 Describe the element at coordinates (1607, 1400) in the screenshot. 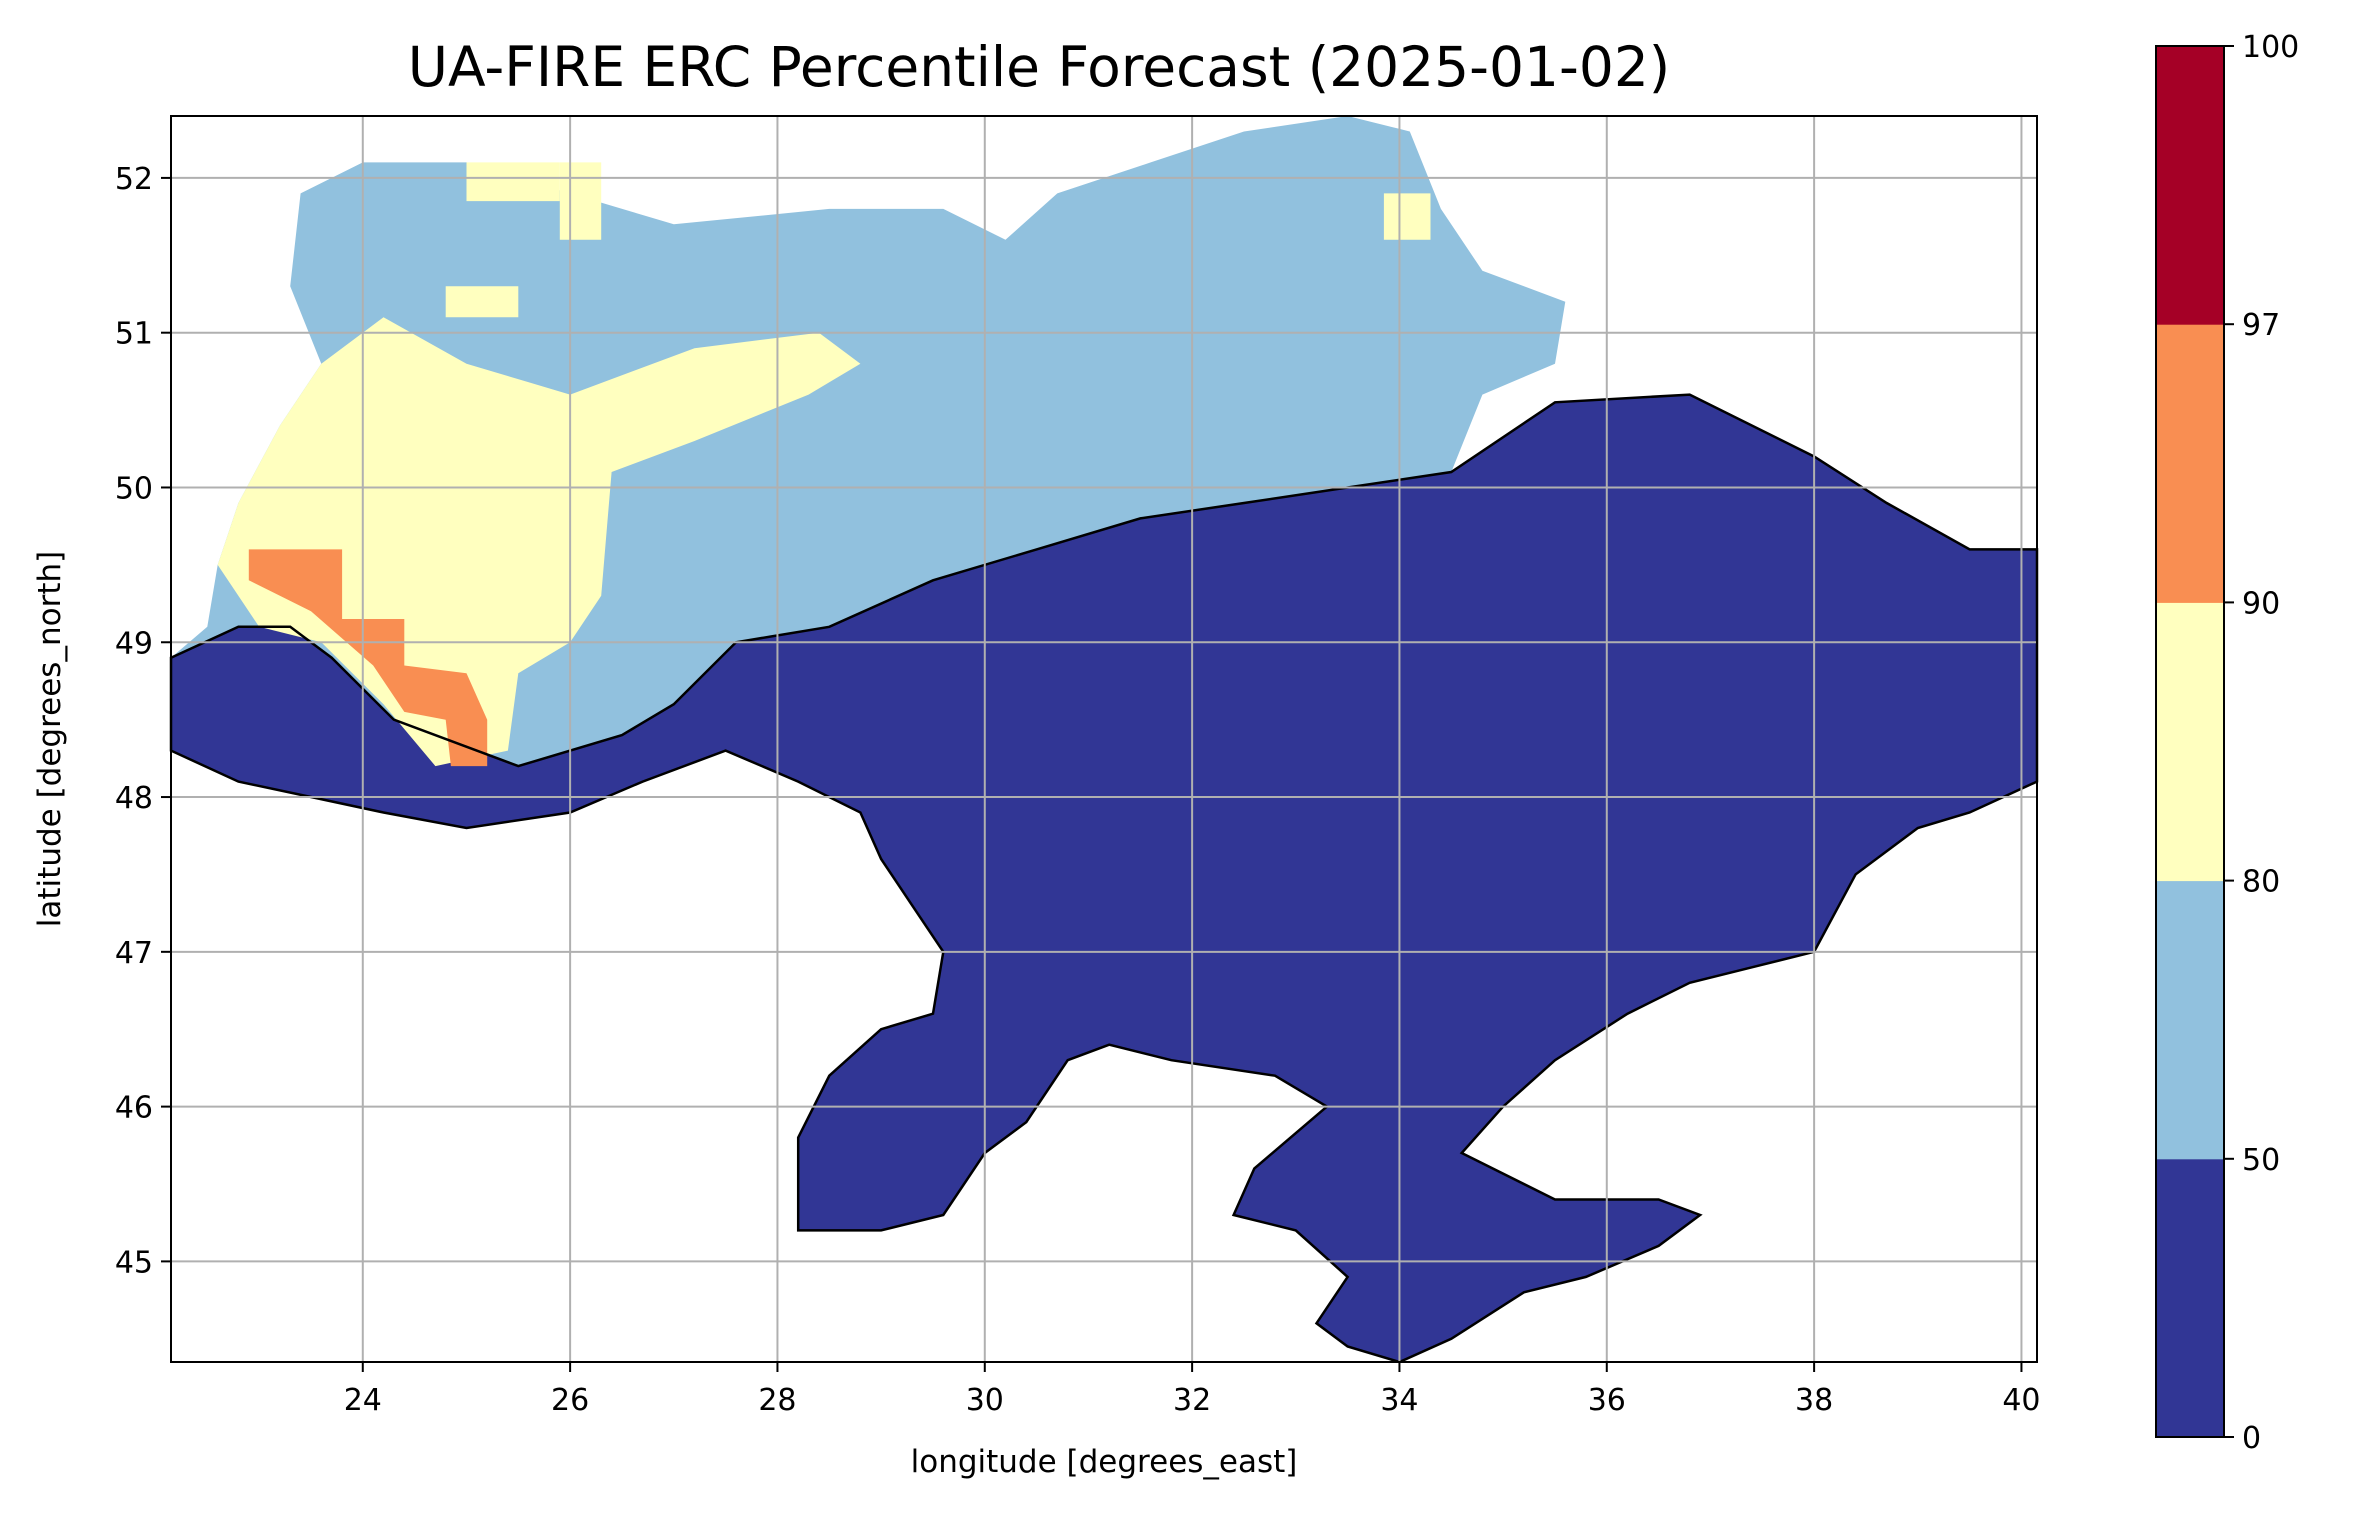

I see `x-tick-label: 36` at that location.